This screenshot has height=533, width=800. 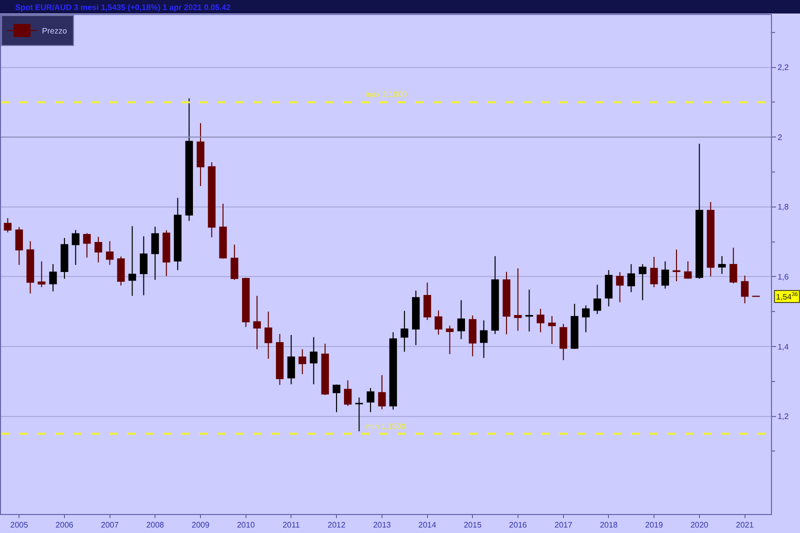 I want to click on x-tick-label: 2010, so click(x=246, y=525).